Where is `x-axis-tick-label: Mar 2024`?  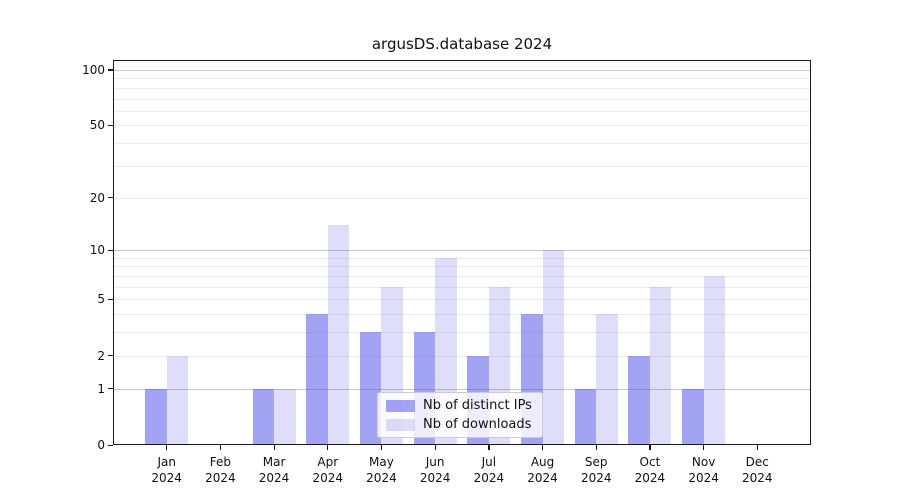
x-axis-tick-label: Mar 2024 is located at coordinates (274, 470).